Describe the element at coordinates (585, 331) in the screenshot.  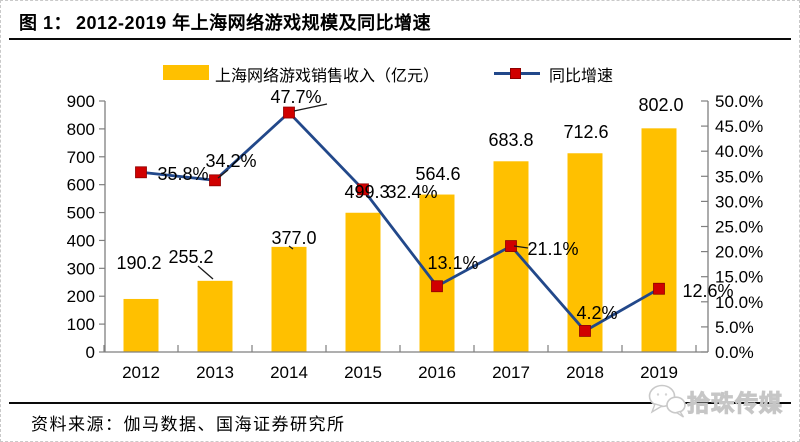
I see `yoy-marker-2018` at that location.